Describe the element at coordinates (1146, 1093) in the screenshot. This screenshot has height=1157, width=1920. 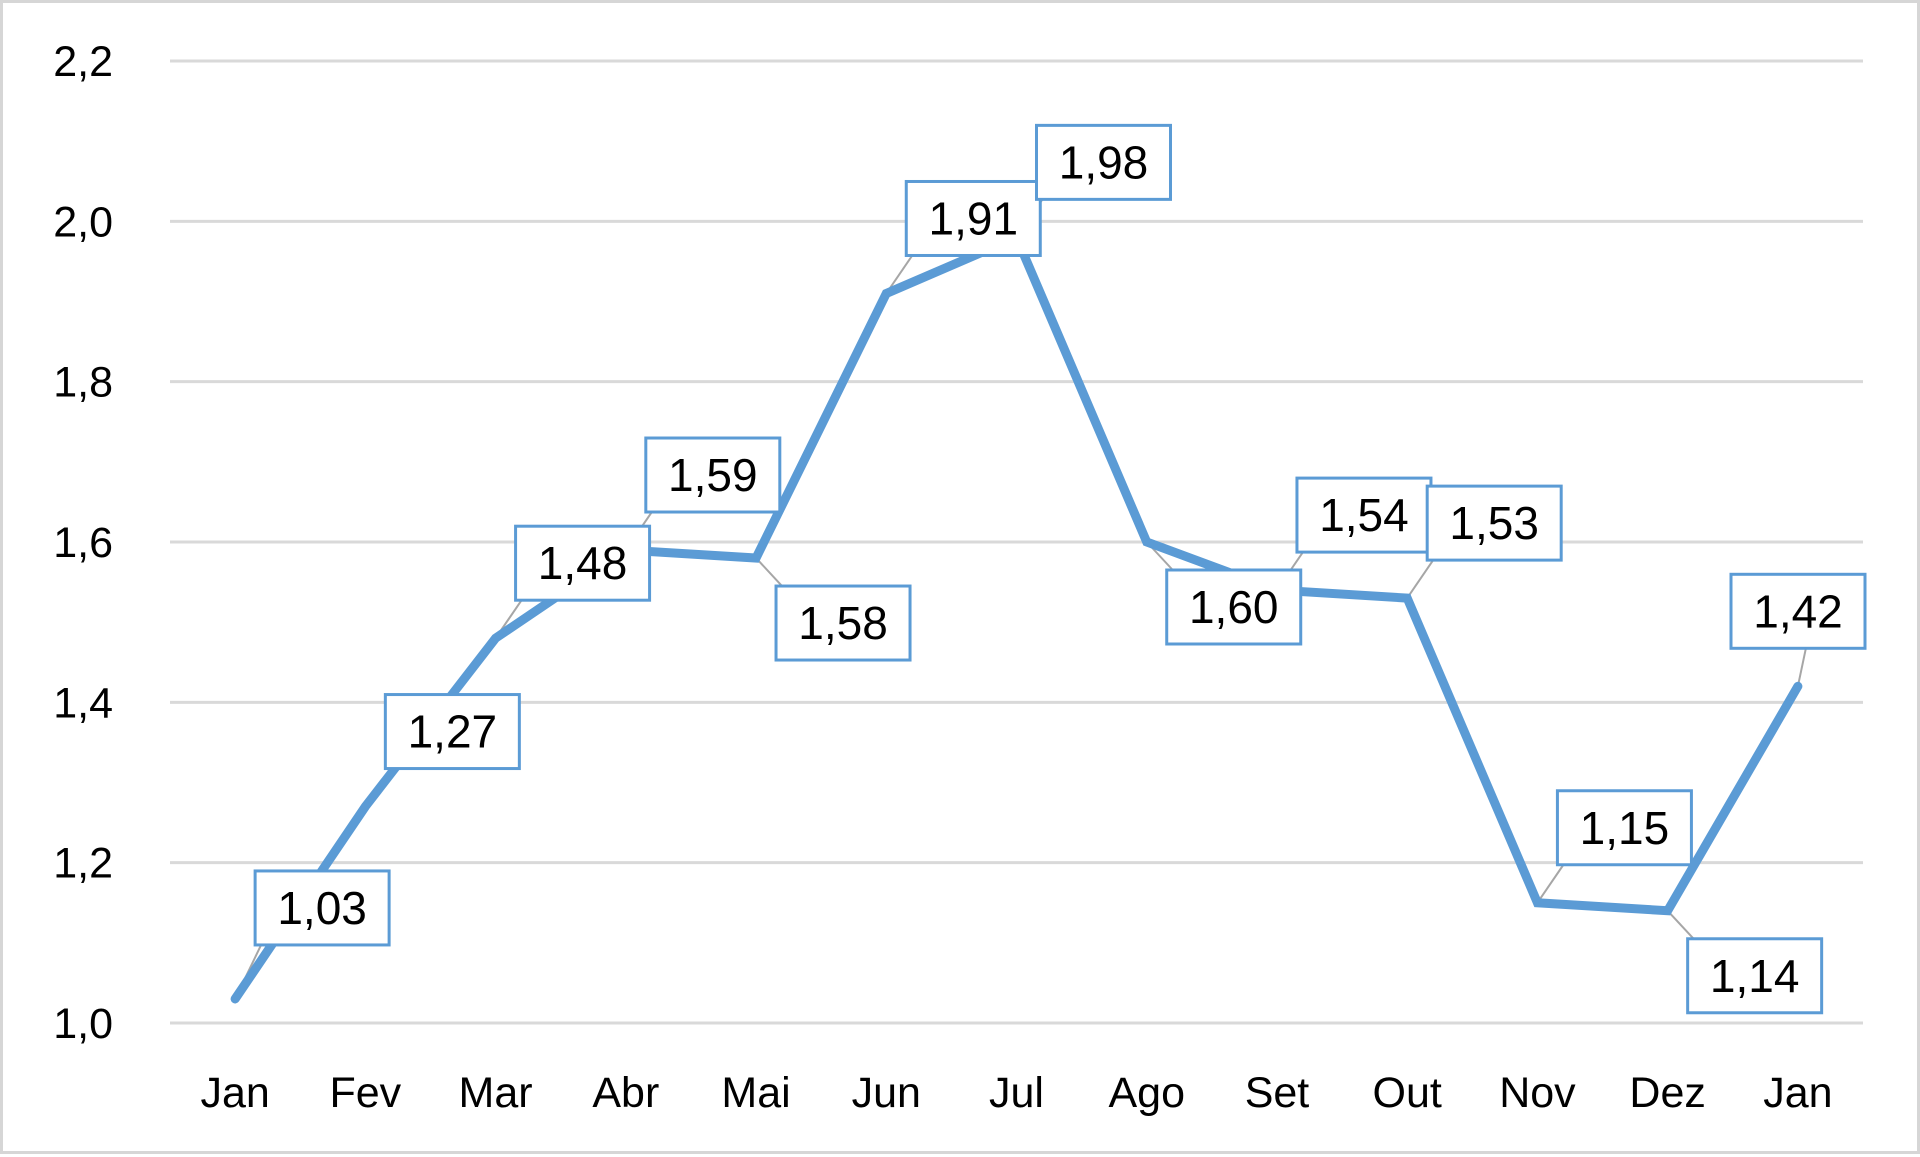
I see `x-tick-label: Ago` at that location.